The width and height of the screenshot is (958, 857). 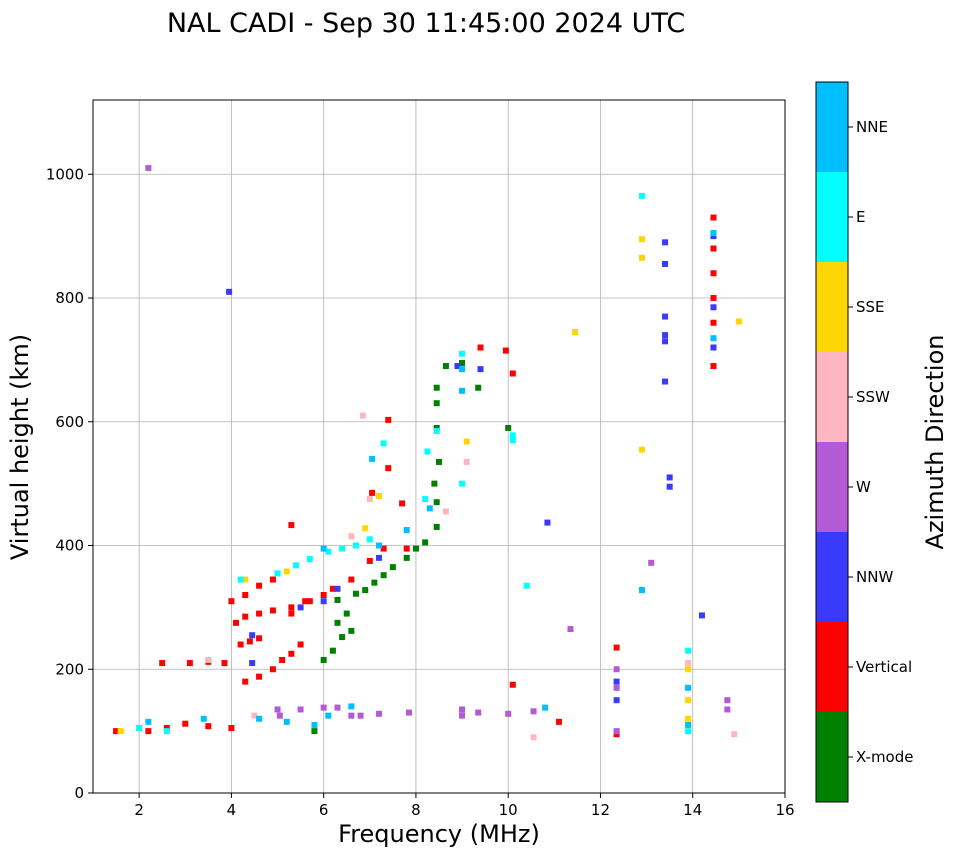 What do you see at coordinates (69, 483) in the screenshot?
I see `y-axis-ticks: 0 200 400 600 800 1000` at bounding box center [69, 483].